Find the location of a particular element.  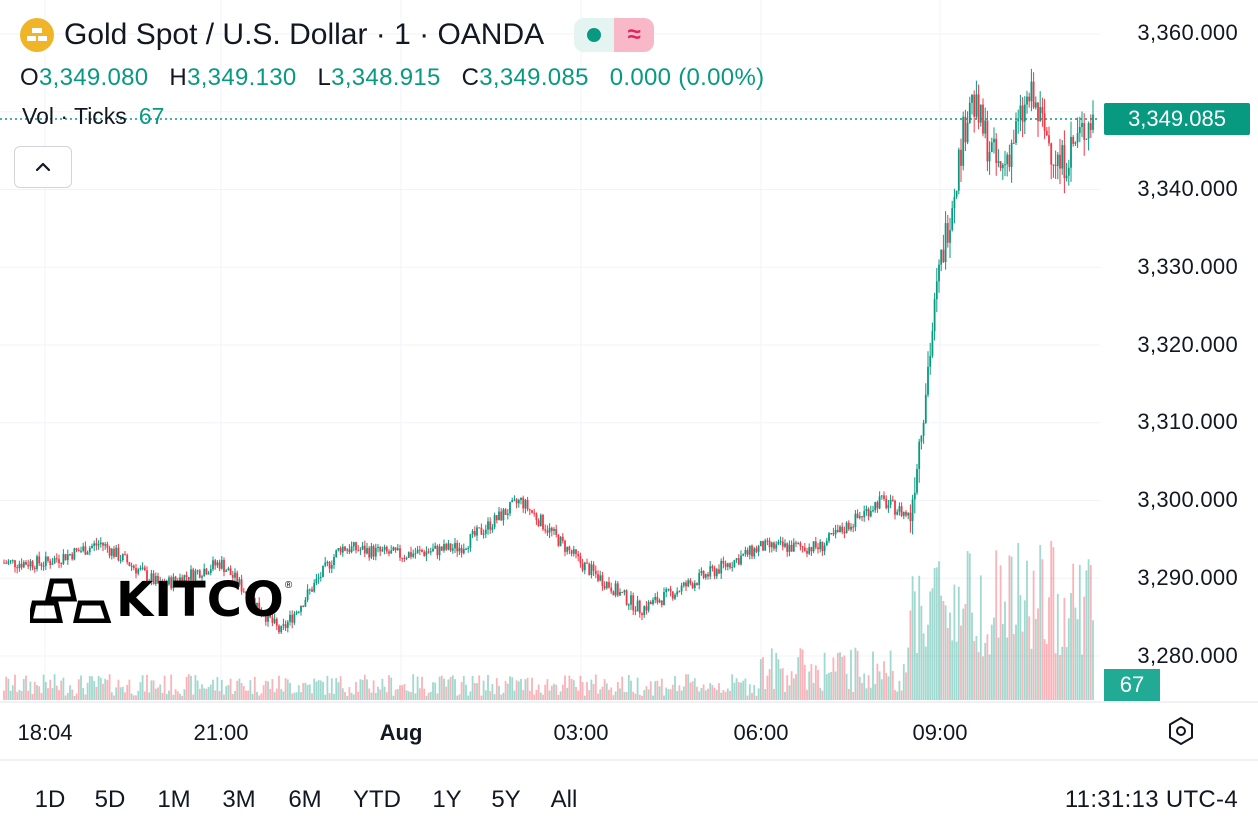

chart-settings-button is located at coordinates (1181, 731).